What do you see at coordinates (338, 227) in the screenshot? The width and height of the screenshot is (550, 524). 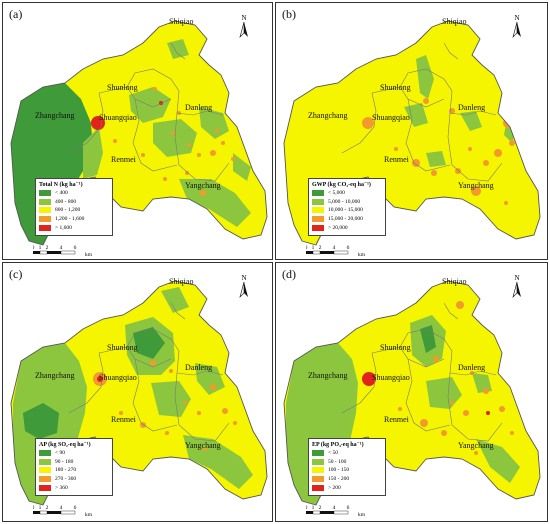 I see `legend-item: > 20,000` at bounding box center [338, 227].